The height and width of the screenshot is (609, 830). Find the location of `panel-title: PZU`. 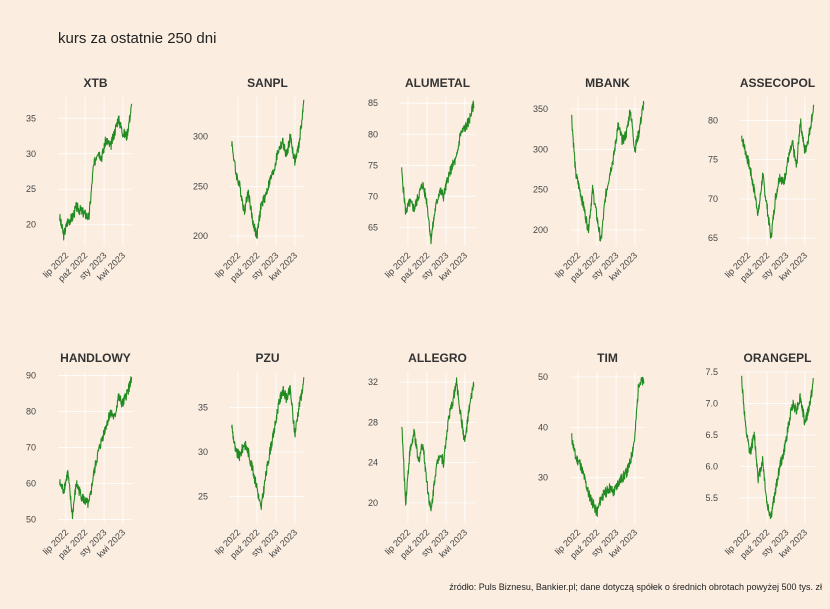

panel-title: PZU is located at coordinates (268, 358).